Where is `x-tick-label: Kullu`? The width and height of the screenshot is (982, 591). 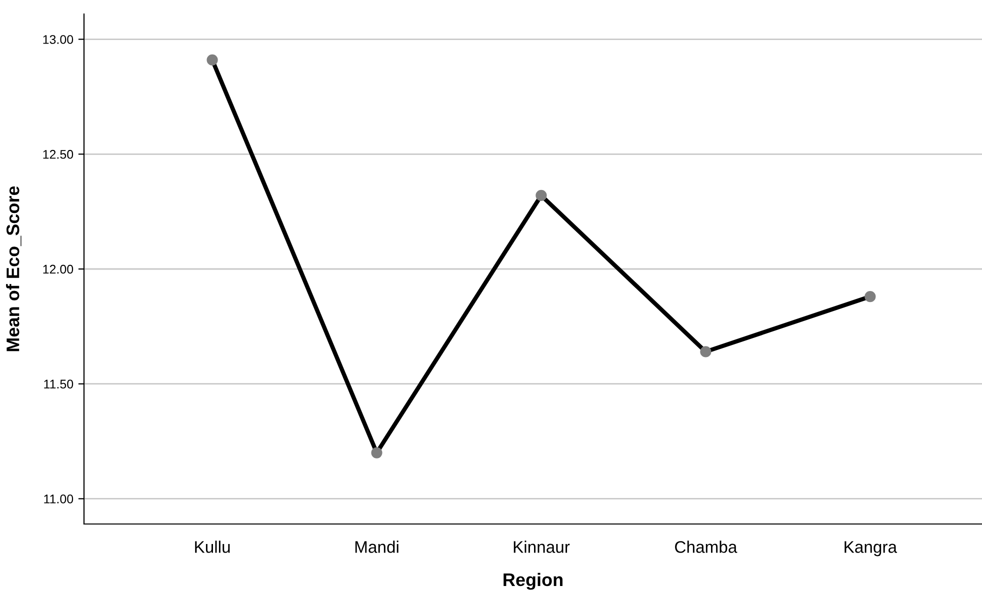
x-tick-label: Kullu is located at coordinates (212, 546).